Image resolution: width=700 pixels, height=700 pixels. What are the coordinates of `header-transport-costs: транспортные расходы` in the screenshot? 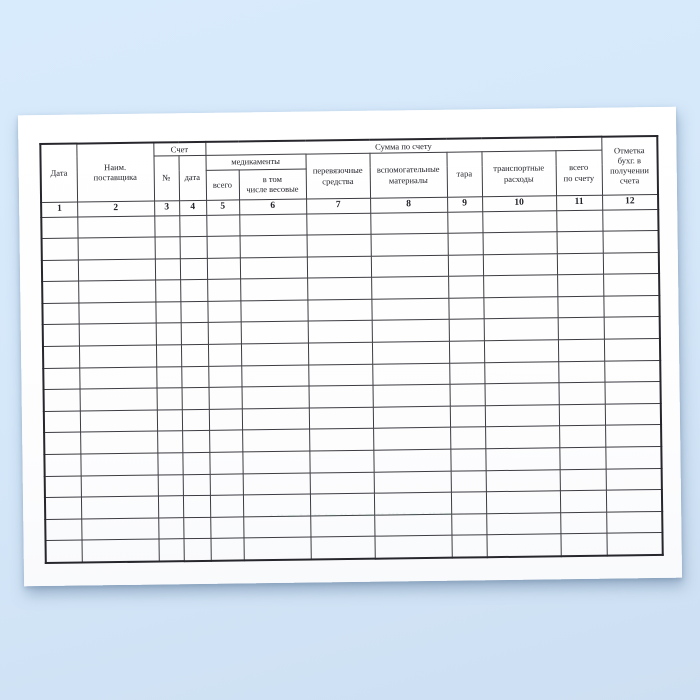 It's located at (519, 173).